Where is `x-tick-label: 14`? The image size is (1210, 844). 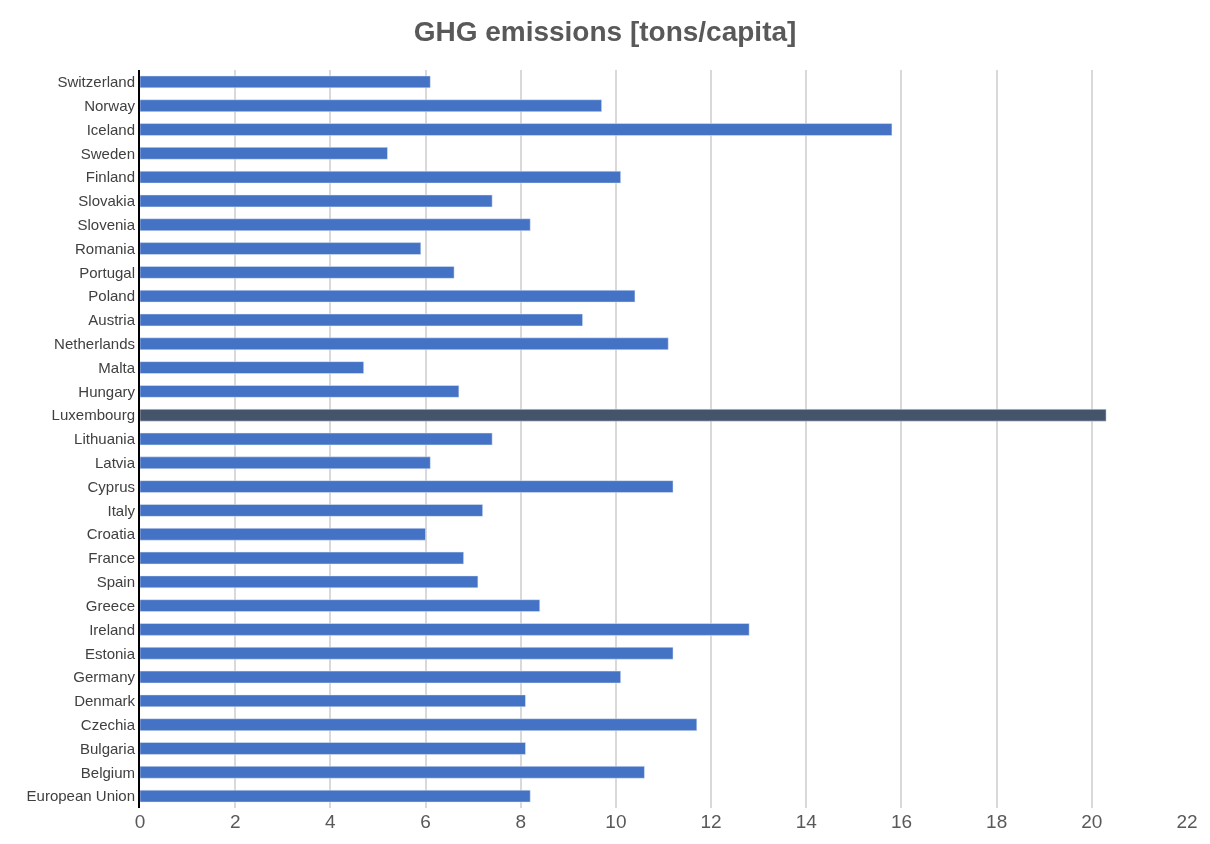 x-tick-label: 14 is located at coordinates (806, 821).